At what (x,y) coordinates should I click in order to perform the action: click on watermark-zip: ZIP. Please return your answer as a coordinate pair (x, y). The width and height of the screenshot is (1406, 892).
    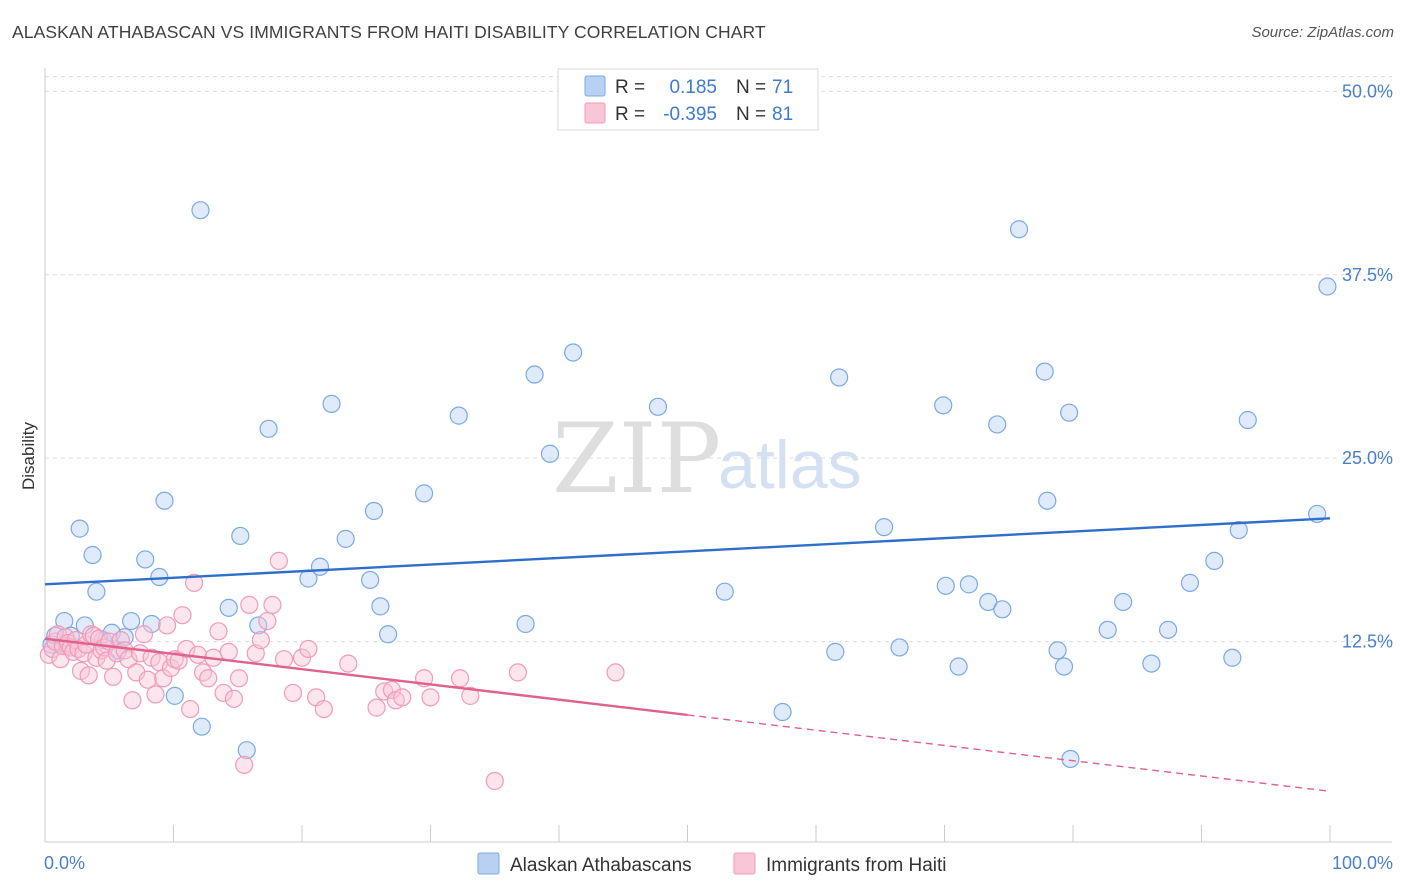
    Looking at the image, I should click on (636, 459).